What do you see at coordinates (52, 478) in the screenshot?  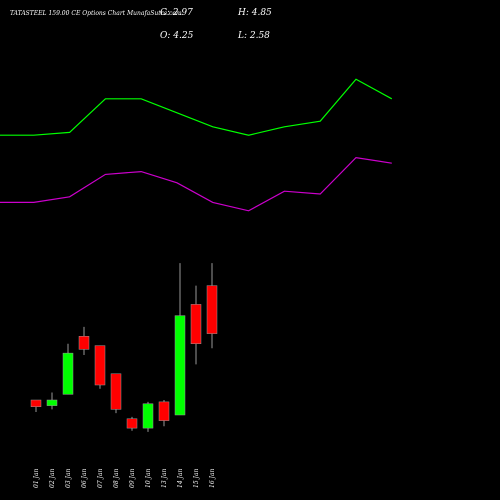 I see `date-tick-label: 02 Jan` at bounding box center [52, 478].